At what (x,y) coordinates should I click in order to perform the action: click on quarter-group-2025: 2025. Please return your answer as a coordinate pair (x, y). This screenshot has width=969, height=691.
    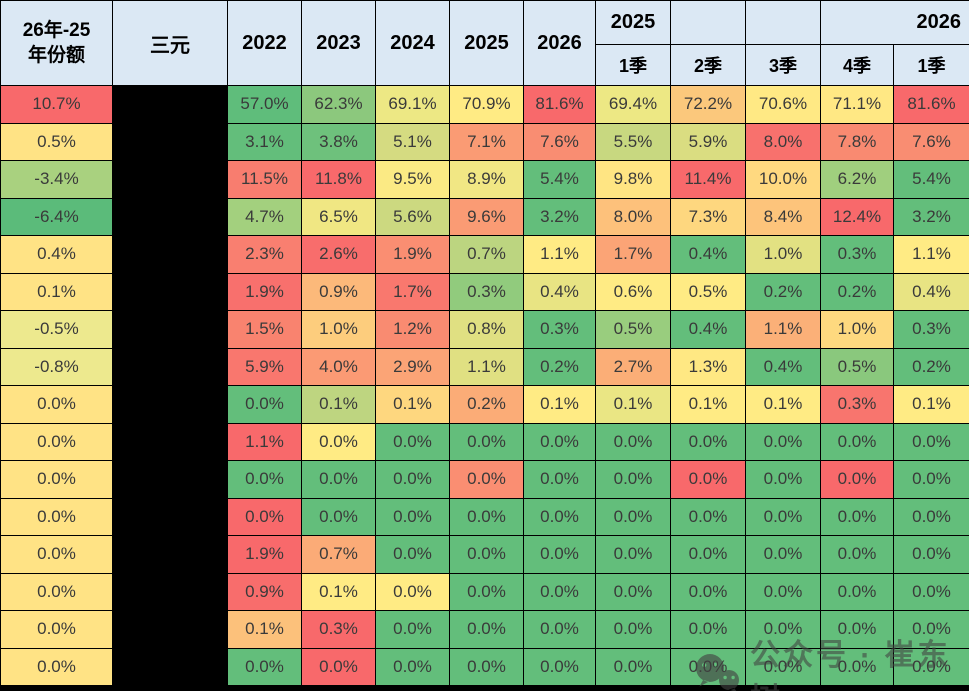
    Looking at the image, I should click on (633, 23).